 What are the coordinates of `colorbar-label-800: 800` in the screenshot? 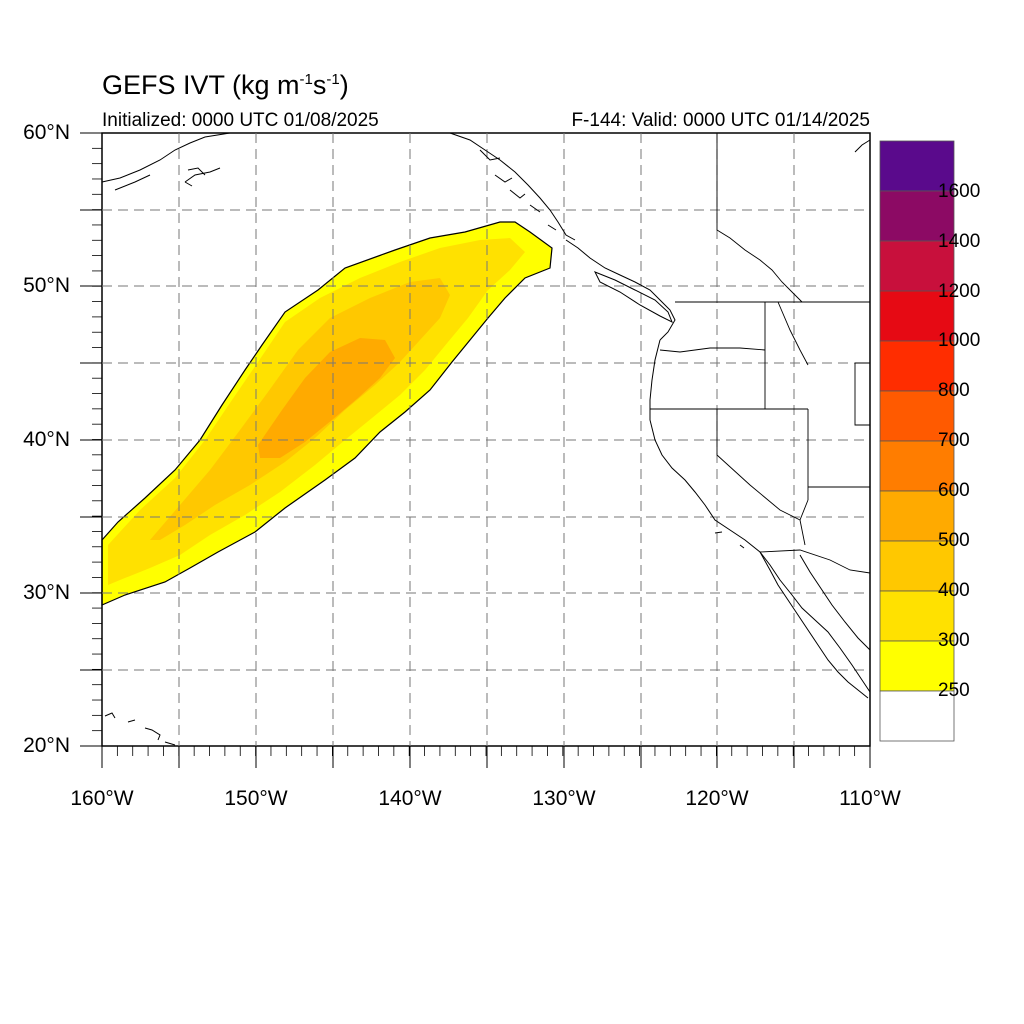 It's located at (954, 390).